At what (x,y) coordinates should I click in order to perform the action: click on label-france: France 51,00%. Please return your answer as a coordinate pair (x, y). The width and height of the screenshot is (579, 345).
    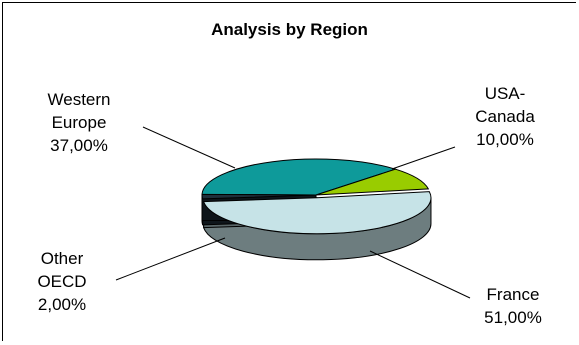
    Looking at the image, I should click on (513, 306).